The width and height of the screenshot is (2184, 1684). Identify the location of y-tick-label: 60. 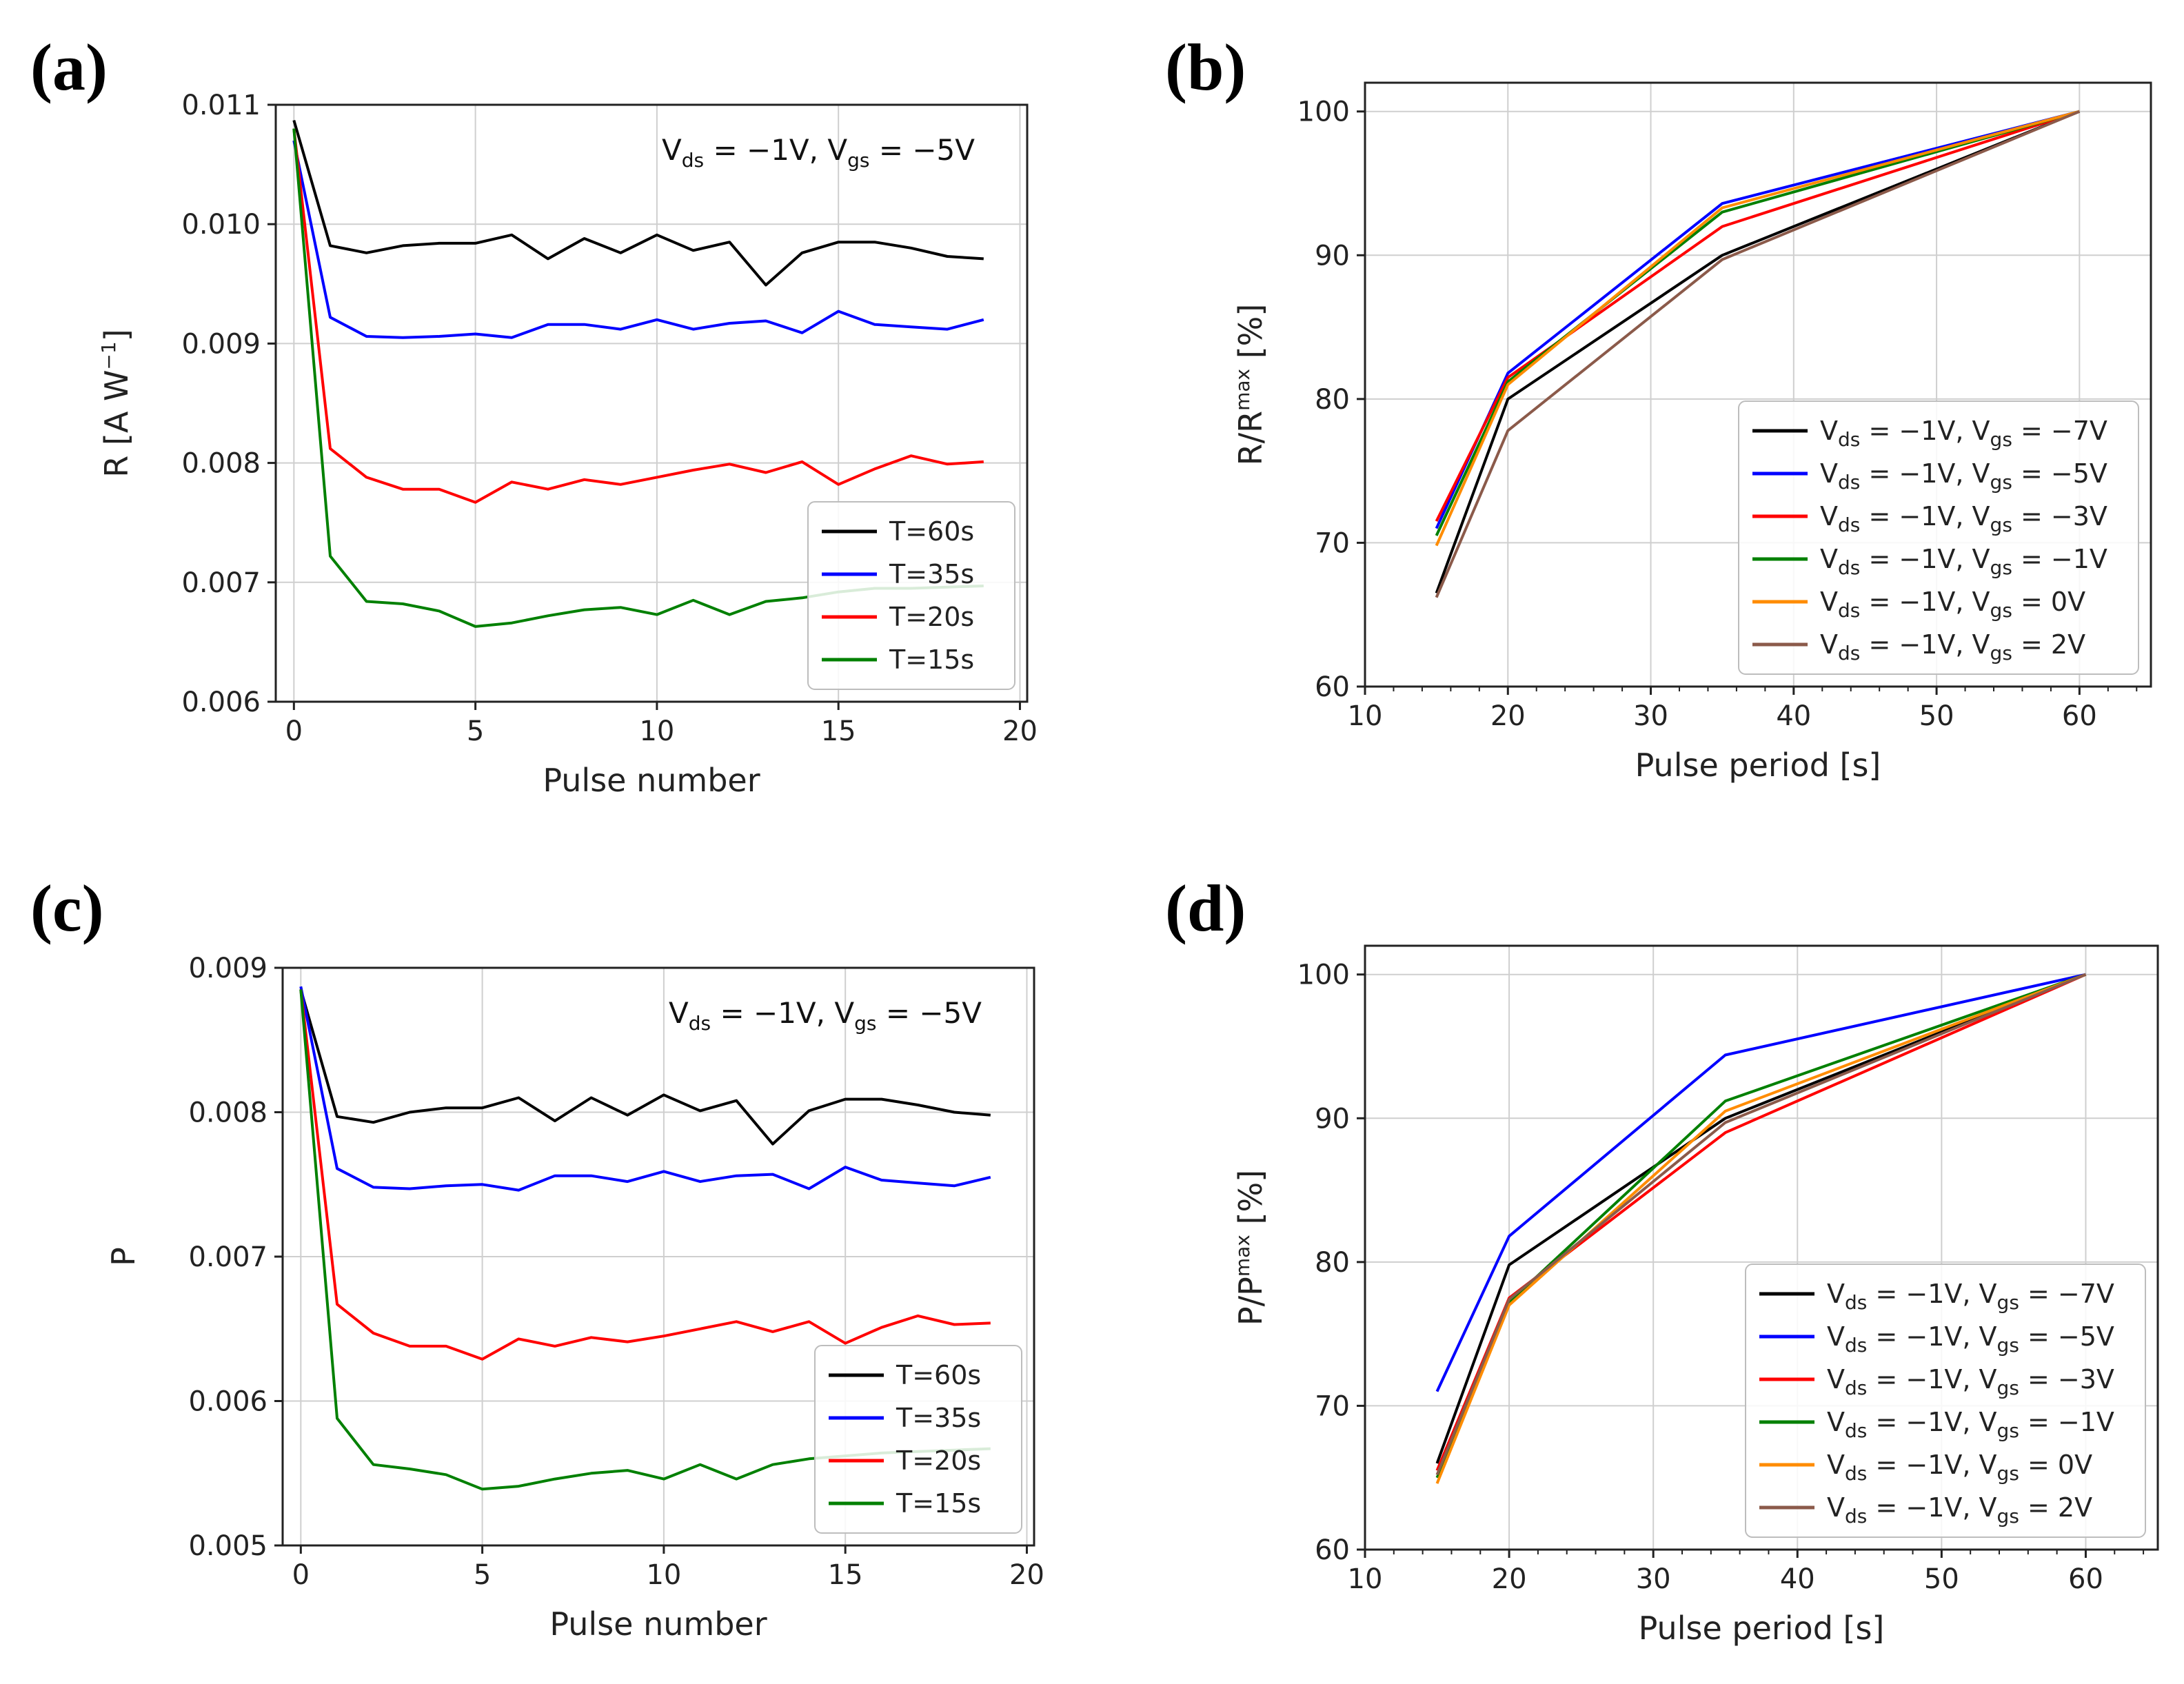
(1333, 1550).